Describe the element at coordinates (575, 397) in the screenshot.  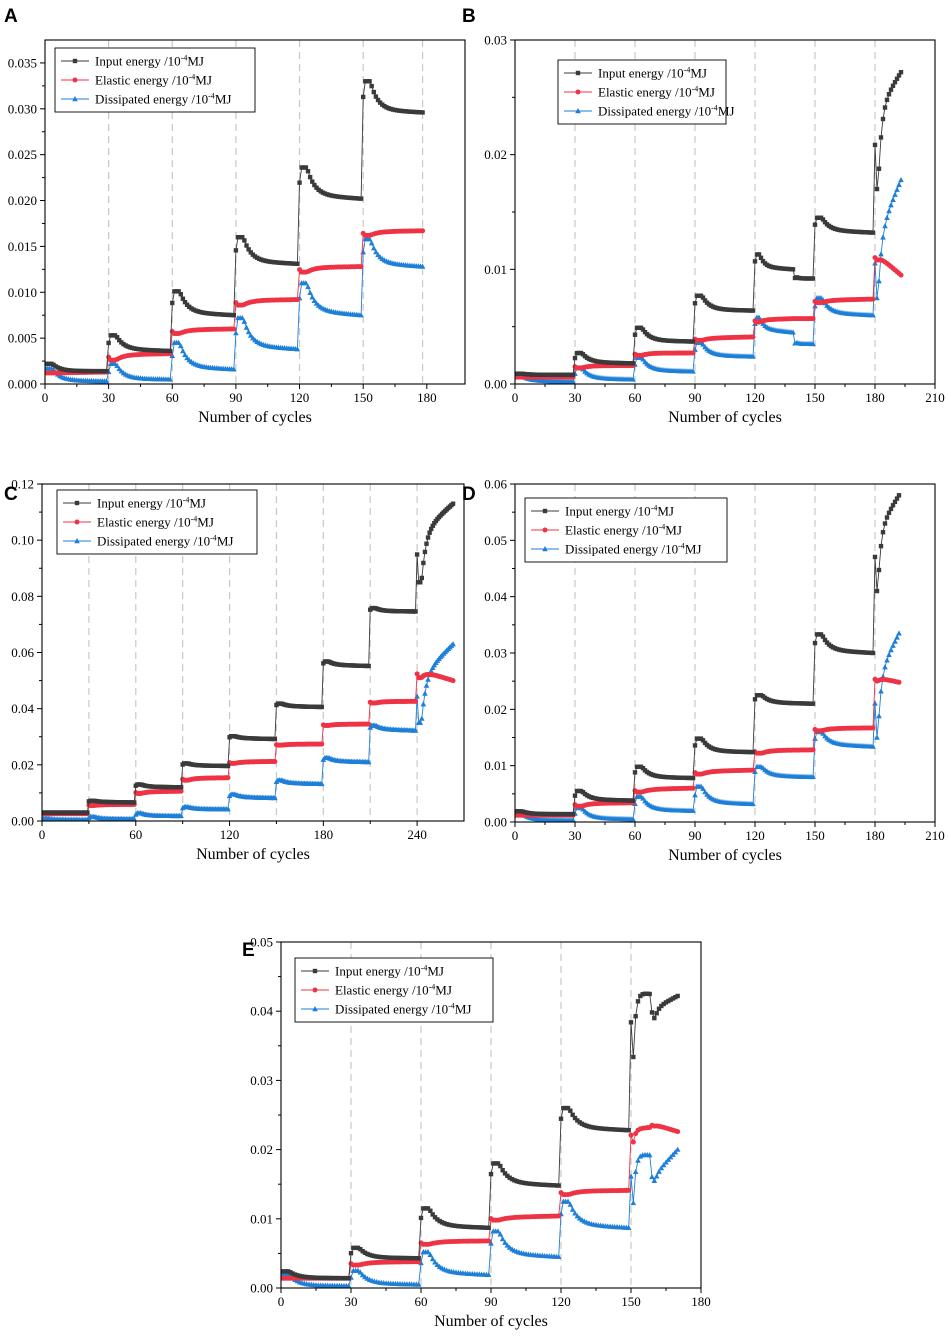
I see `x-tick-label: 30` at that location.